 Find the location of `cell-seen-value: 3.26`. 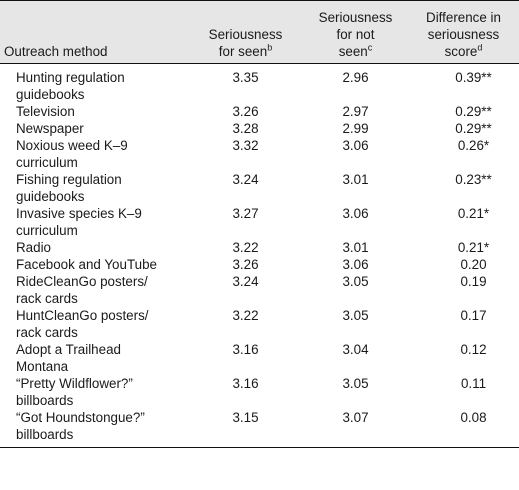

cell-seen-value: 3.26 is located at coordinates (245, 264).